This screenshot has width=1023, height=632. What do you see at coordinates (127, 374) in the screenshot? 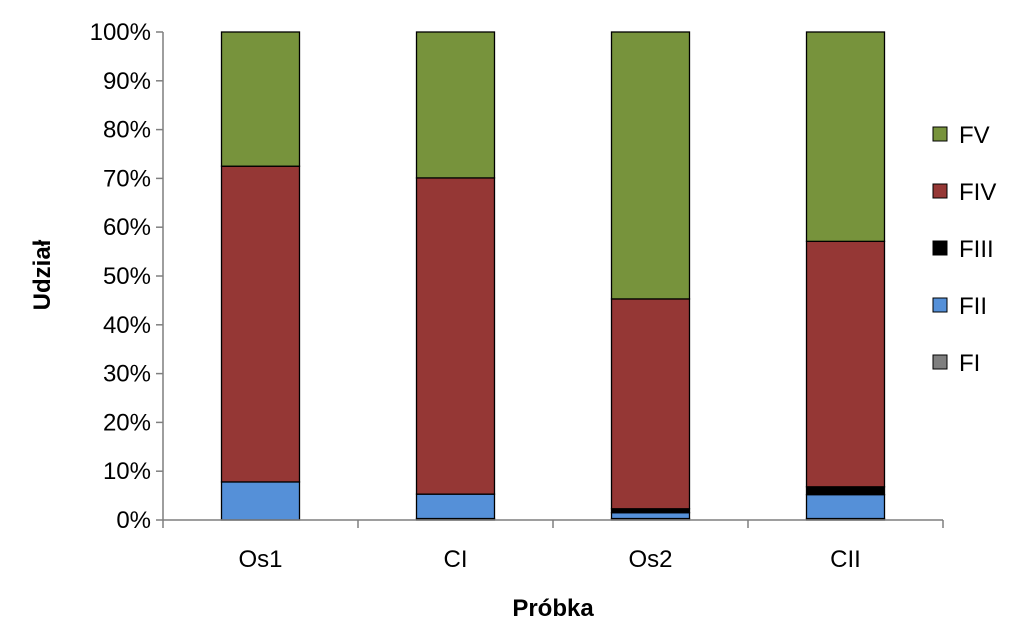
I see `y-tick-label: 30%` at bounding box center [127, 374].